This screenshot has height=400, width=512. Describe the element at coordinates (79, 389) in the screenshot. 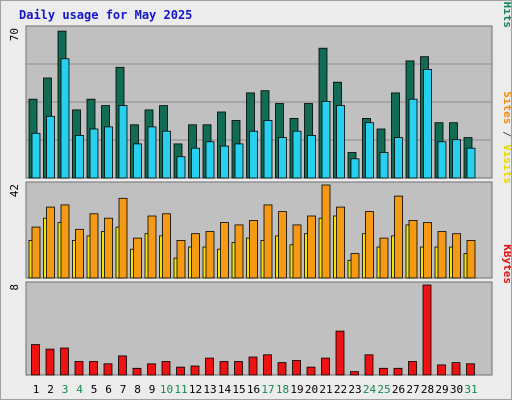

I see `day-label-4: 4` at that location.